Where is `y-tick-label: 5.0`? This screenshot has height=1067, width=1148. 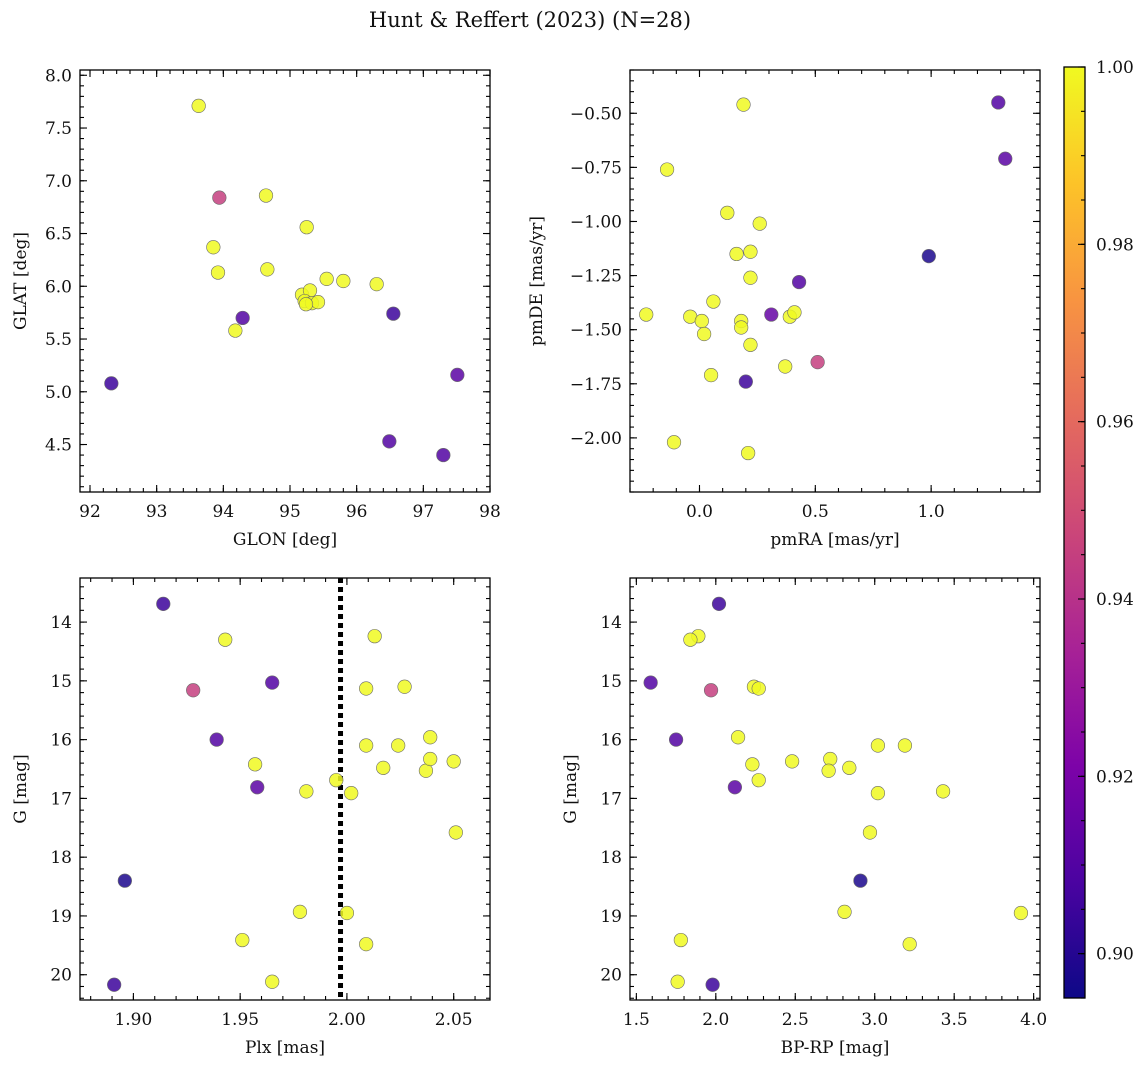 y-tick-label: 5.0 is located at coordinates (58, 393).